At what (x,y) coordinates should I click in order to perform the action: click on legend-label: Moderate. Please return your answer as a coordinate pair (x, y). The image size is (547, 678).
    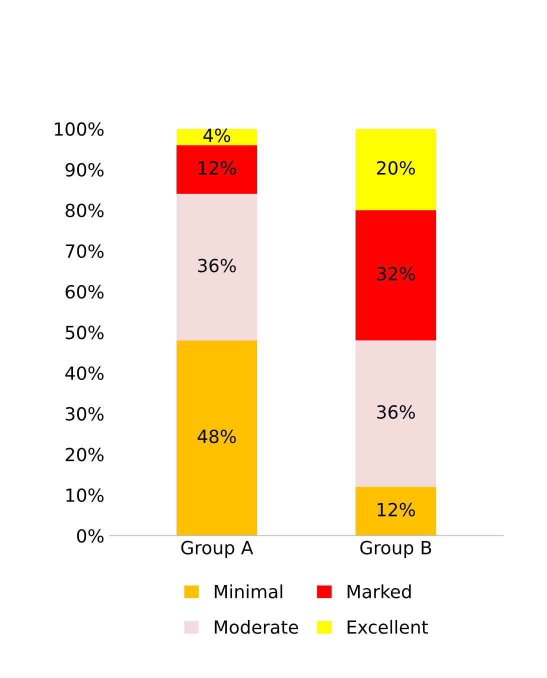
    Looking at the image, I should click on (256, 627).